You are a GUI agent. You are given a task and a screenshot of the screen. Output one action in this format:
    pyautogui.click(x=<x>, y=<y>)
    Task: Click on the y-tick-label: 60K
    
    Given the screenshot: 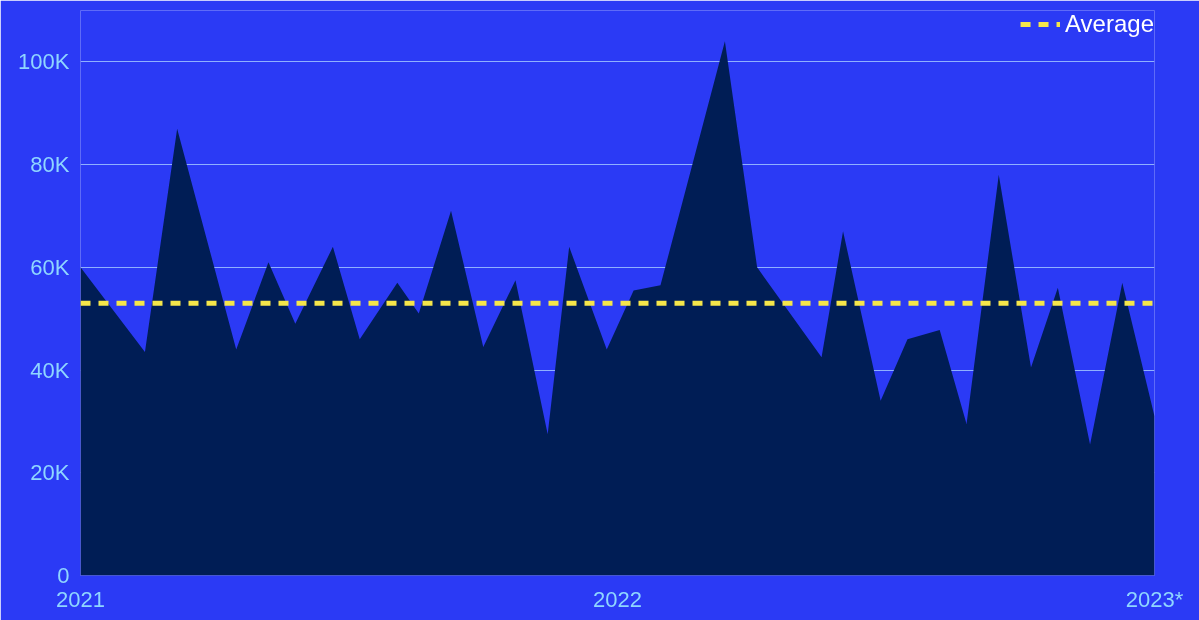 What is the action you would take?
    pyautogui.click(x=50, y=267)
    